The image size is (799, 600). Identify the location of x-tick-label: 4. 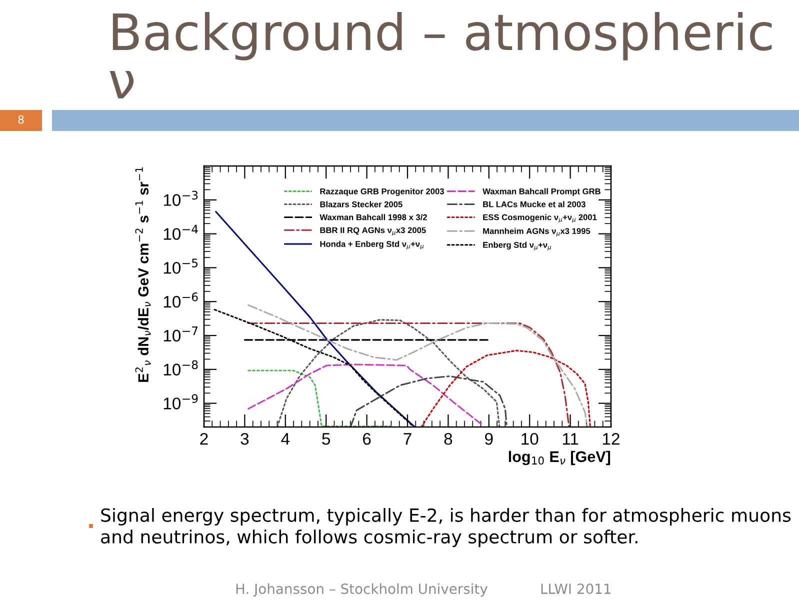
(285, 439).